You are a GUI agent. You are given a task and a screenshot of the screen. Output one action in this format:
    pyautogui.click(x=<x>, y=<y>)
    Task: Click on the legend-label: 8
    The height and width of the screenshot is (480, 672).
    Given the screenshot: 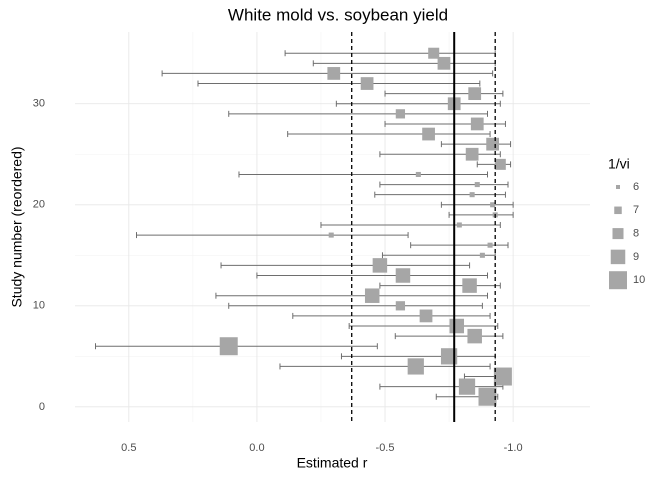 What is the action you would take?
    pyautogui.click(x=636, y=234)
    